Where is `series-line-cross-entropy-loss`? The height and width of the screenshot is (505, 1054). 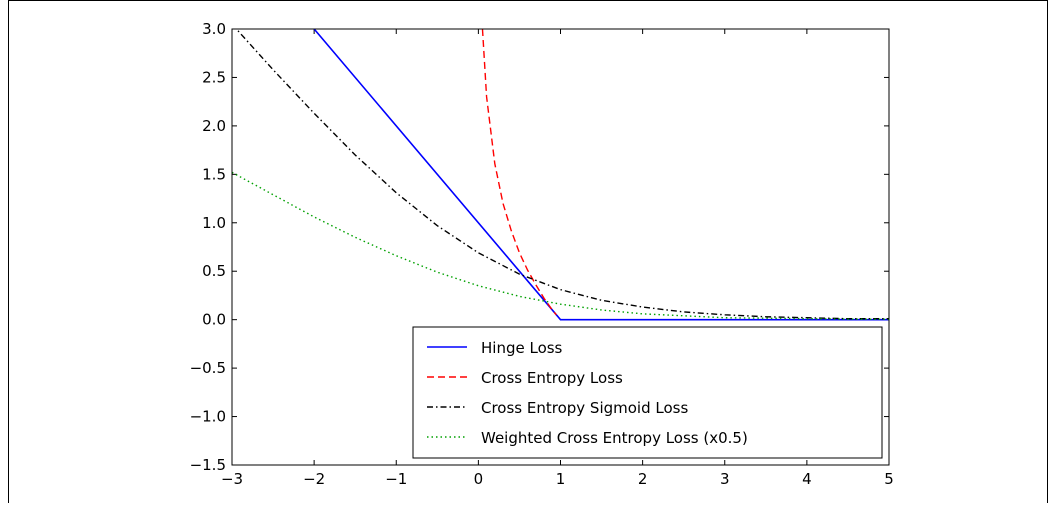 series-line-cross-entropy-loss is located at coordinates (519, 172).